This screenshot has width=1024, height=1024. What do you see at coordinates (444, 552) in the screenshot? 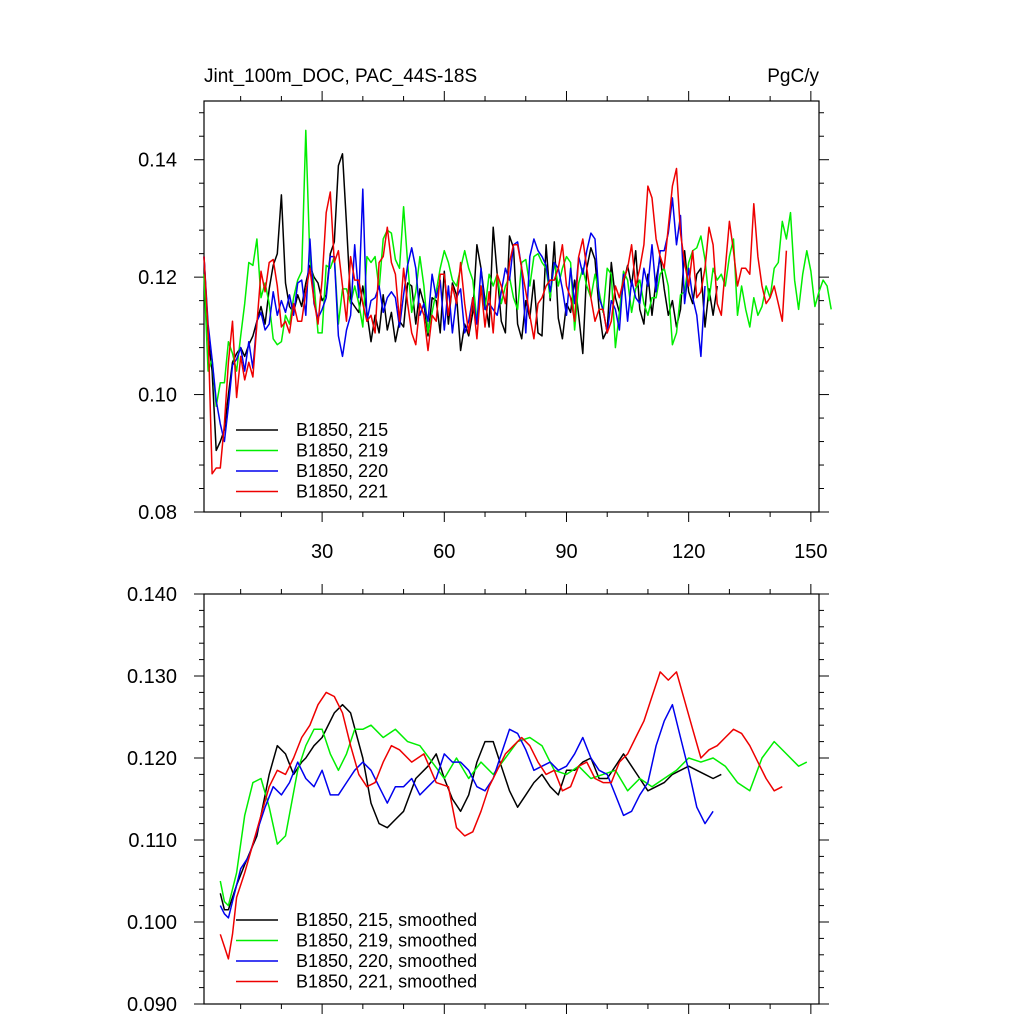
I see `x-tick-label: 60` at bounding box center [444, 552].